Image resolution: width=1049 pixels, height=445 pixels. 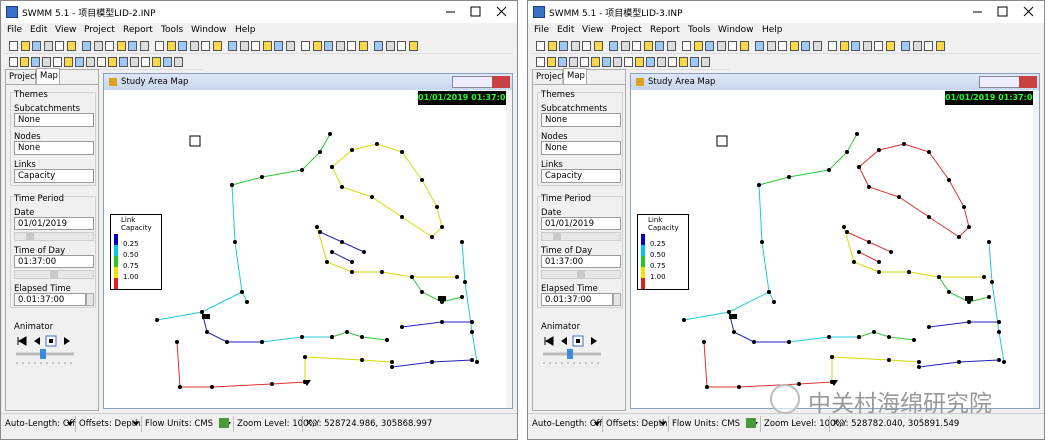 I want to click on spin-field: 0.01:37:00, so click(x=50, y=299).